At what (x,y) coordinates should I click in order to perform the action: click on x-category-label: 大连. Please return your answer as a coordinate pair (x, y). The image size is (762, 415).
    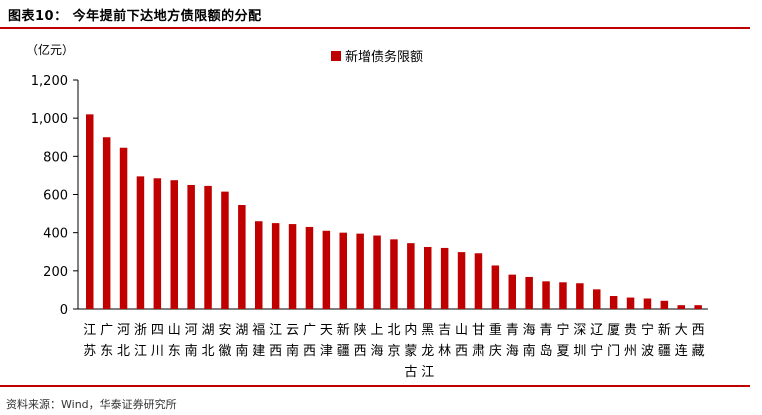
    Looking at the image, I should click on (681, 341).